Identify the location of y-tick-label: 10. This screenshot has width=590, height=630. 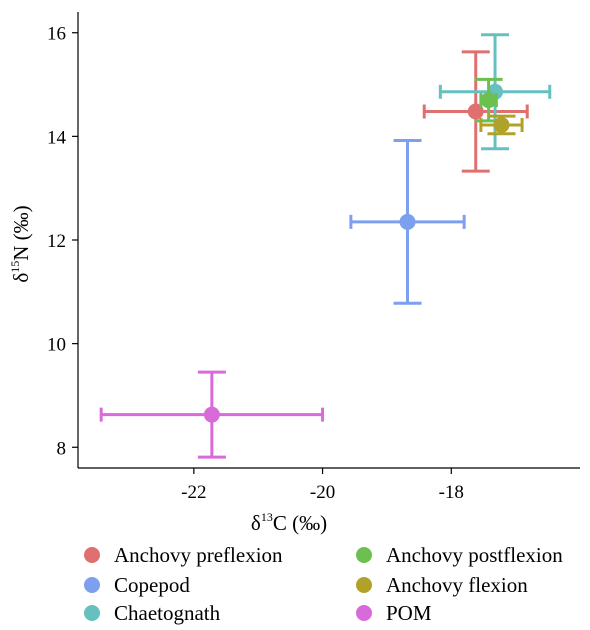
(56, 345).